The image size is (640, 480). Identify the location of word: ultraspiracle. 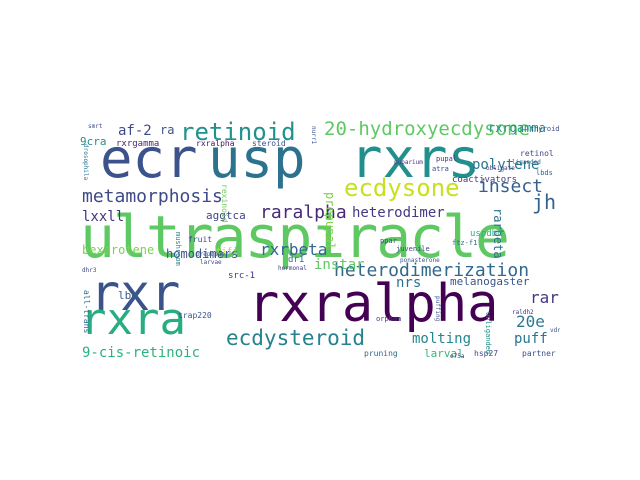
(295, 237).